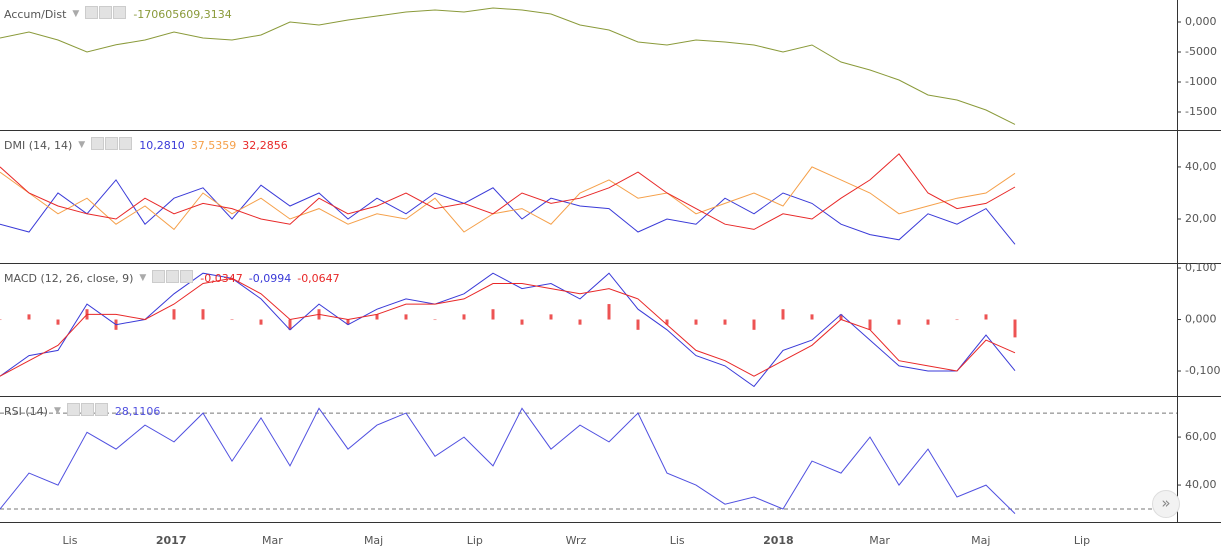  Describe the element at coordinates (1201, 111) in the screenshot. I see `y-tick-label: -1500` at that location.